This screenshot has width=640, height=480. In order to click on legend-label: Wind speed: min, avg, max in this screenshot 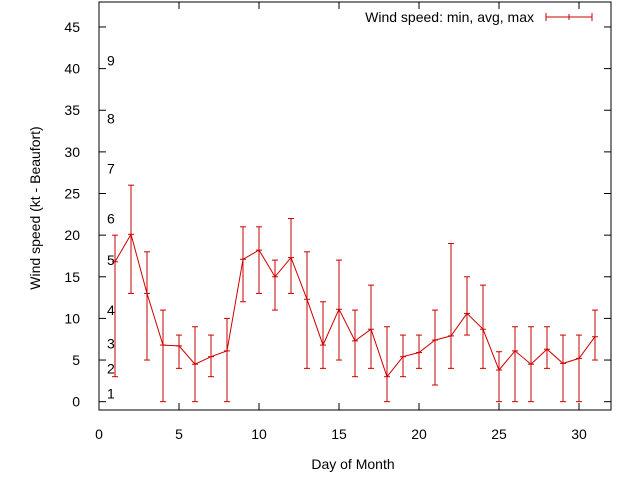, I will do `click(449, 17)`.